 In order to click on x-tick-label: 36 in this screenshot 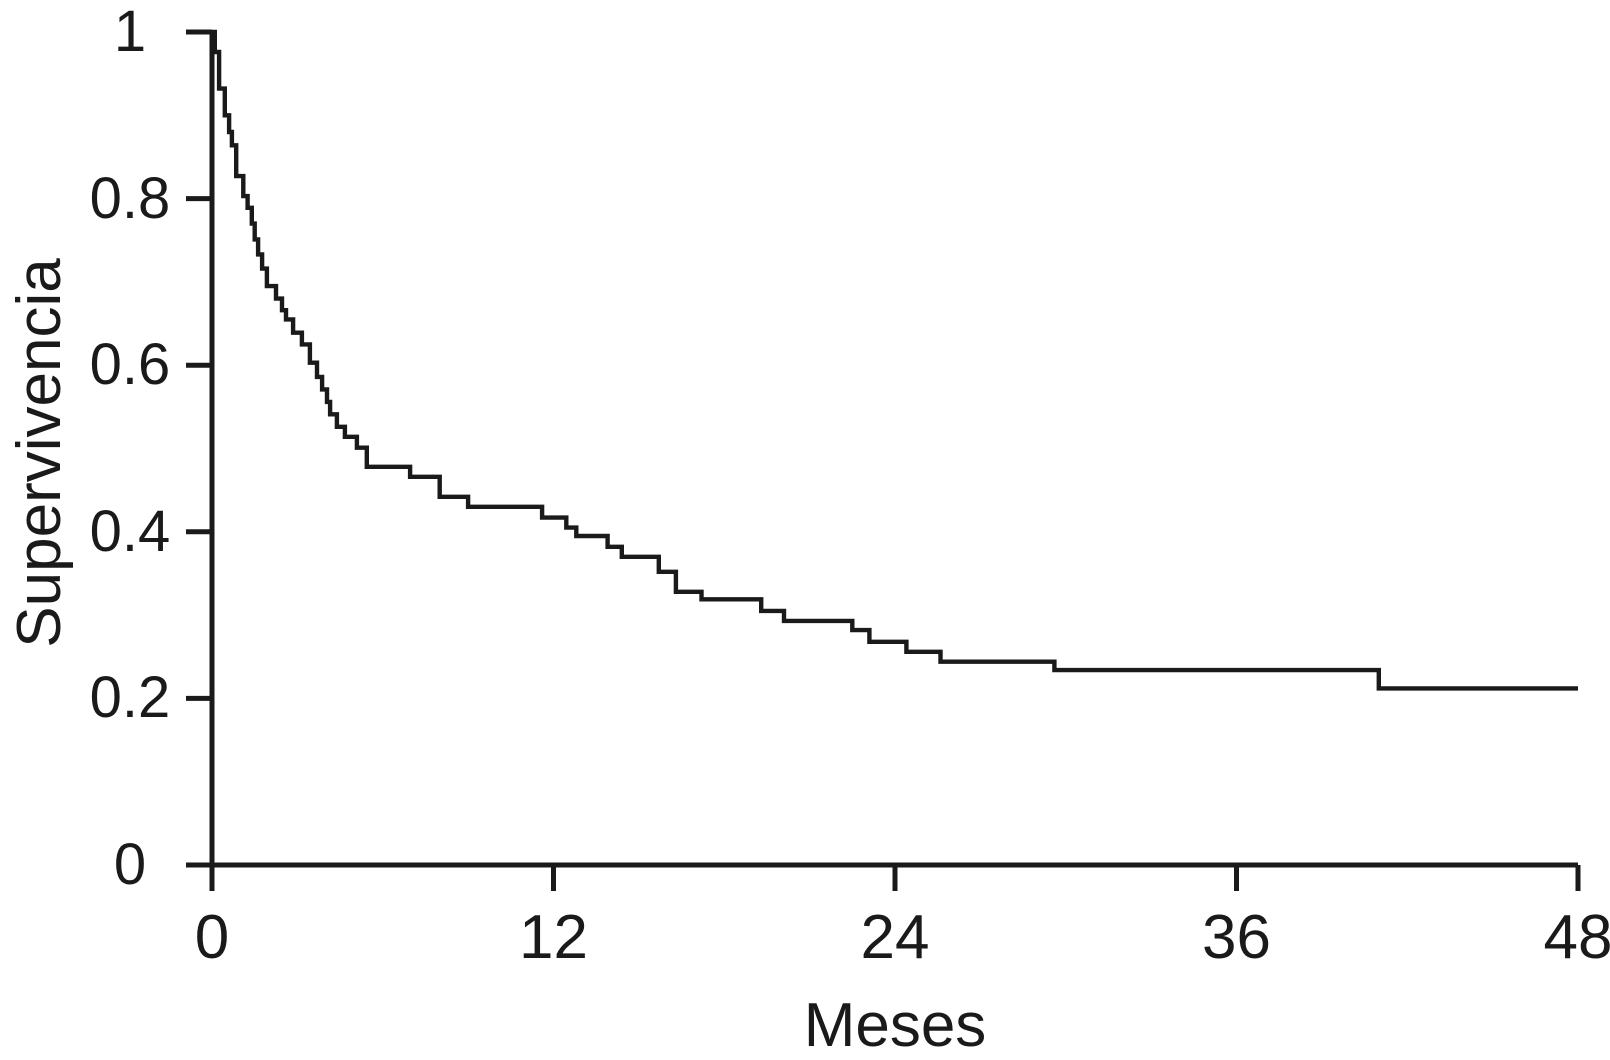, I will do `click(1236, 937)`.